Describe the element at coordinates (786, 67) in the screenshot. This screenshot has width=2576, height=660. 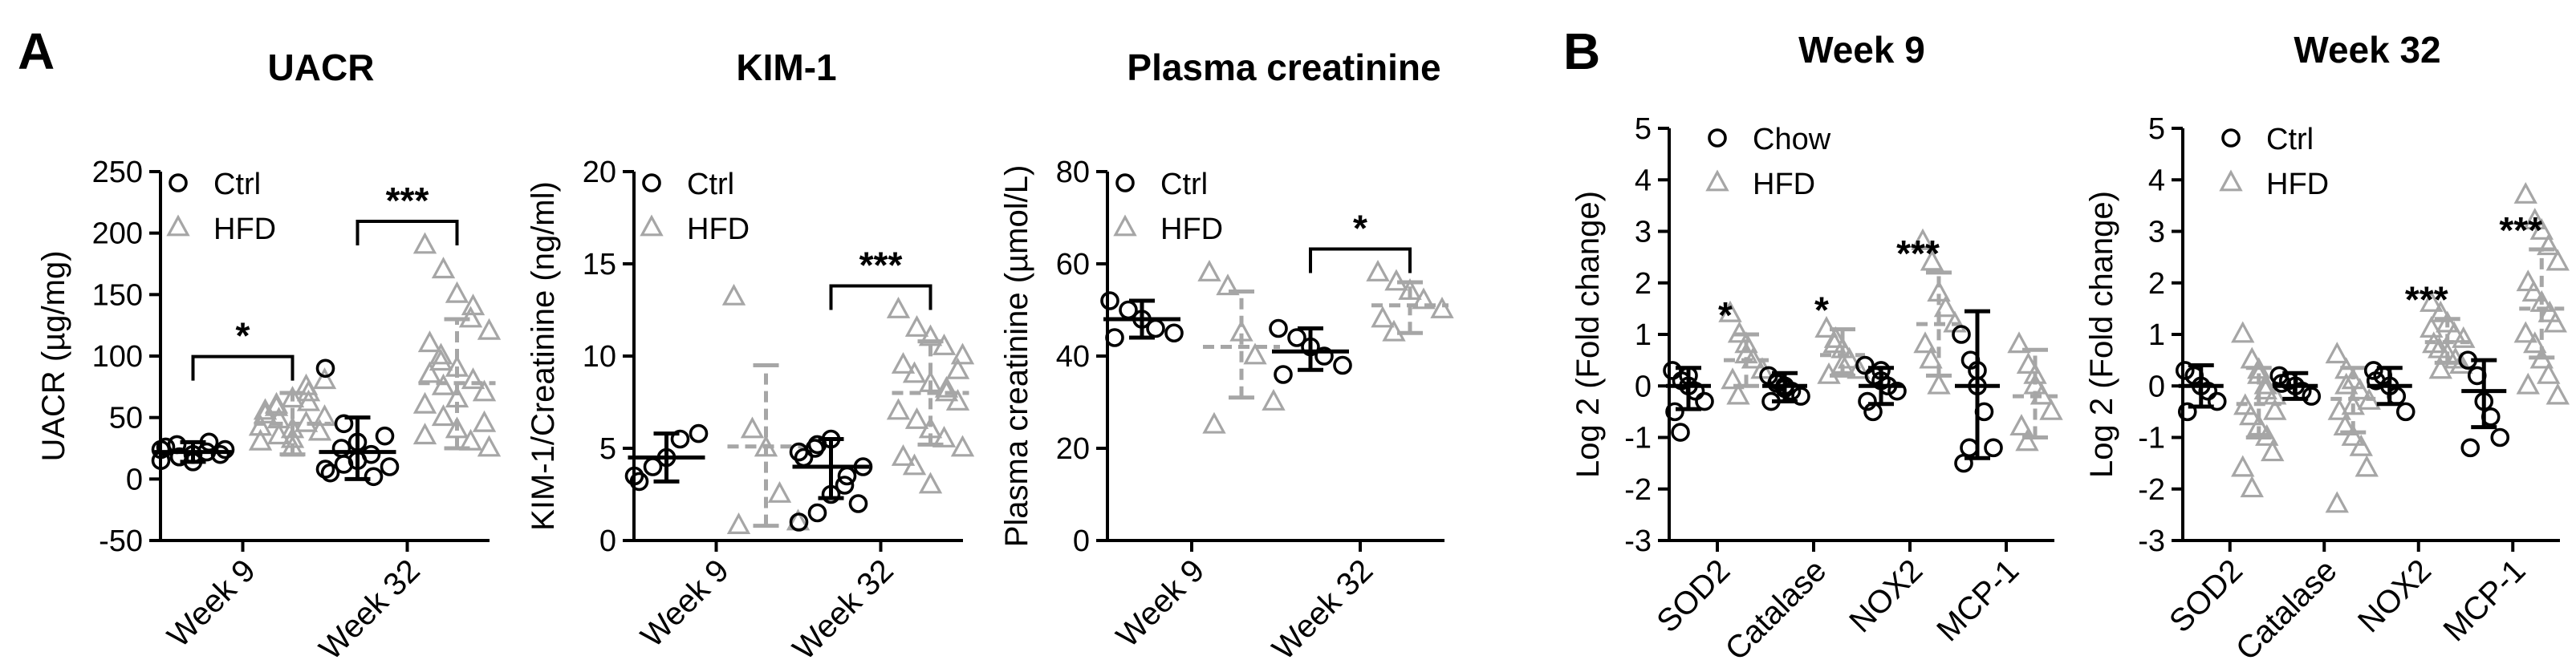
I see `chart-title: KIM-1` at that location.